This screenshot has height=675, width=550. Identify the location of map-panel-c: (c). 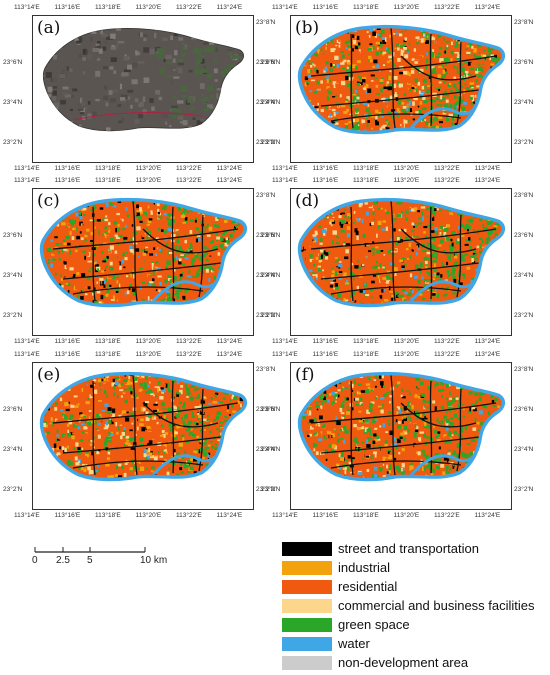
(143, 262).